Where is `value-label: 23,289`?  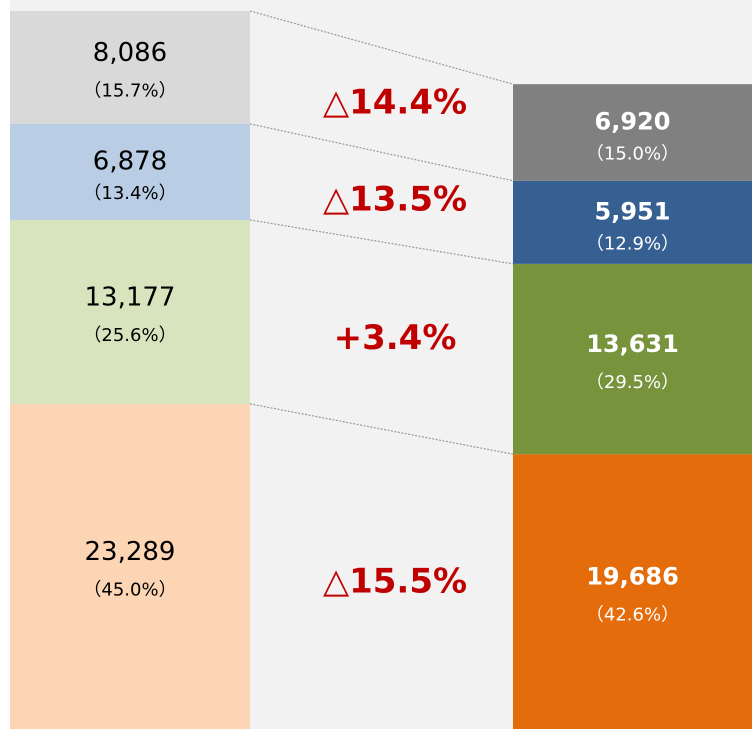 value-label: 23,289 is located at coordinates (130, 552).